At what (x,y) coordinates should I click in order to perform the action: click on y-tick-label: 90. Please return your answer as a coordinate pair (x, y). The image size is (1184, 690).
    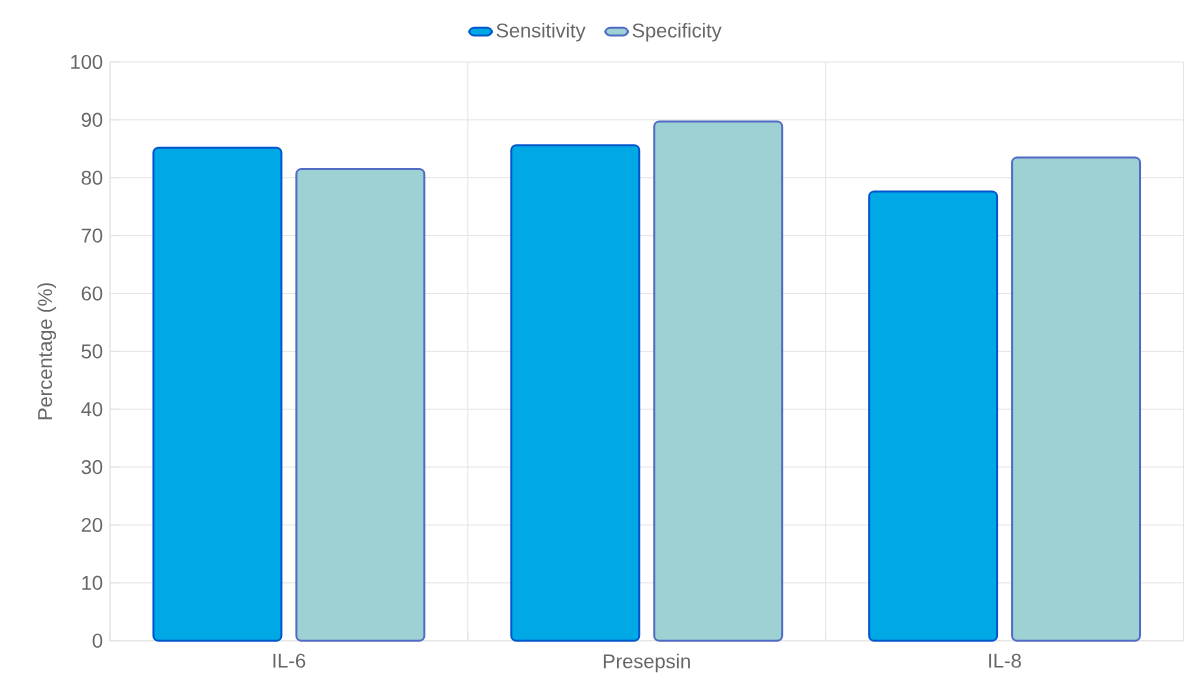
    Looking at the image, I should click on (92, 120).